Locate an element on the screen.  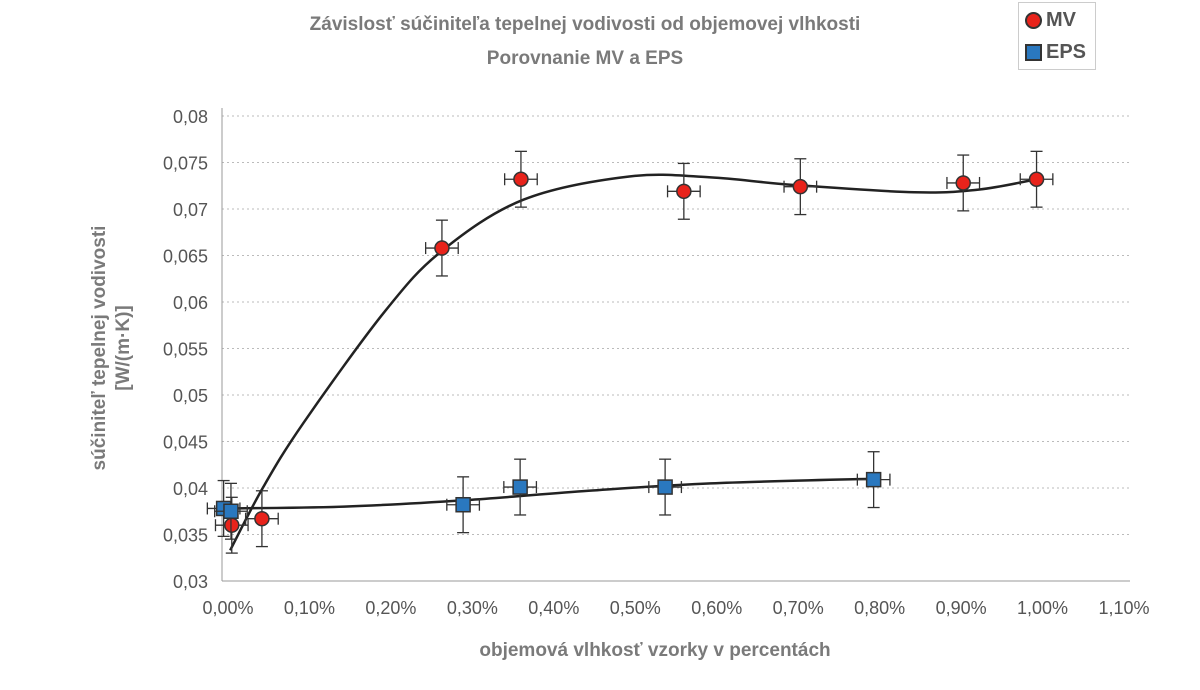
y-tick-label: 0,07 is located at coordinates (190, 210).